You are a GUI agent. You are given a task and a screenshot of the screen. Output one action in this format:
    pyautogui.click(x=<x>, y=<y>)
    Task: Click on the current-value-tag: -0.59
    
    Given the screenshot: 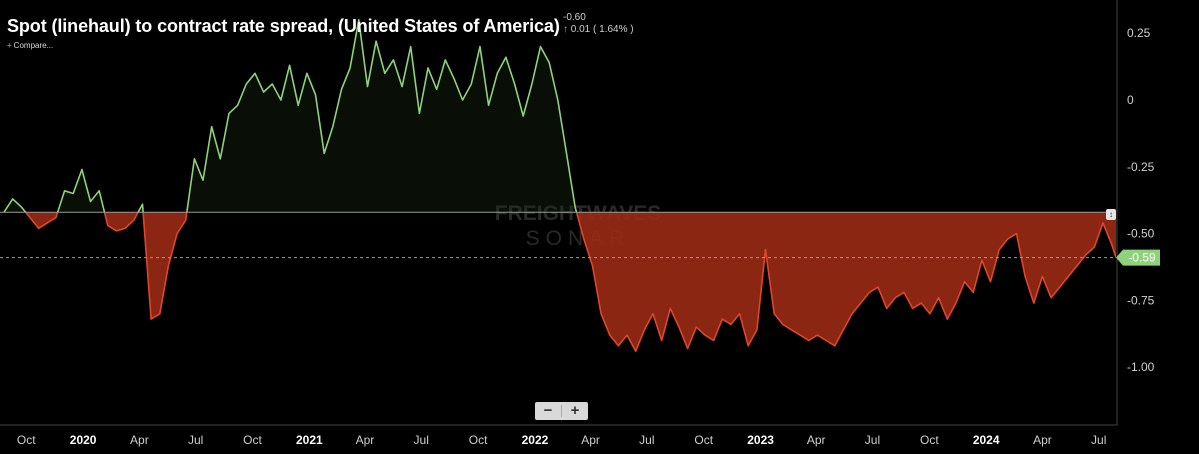 What is the action you would take?
    pyautogui.click(x=1138, y=257)
    